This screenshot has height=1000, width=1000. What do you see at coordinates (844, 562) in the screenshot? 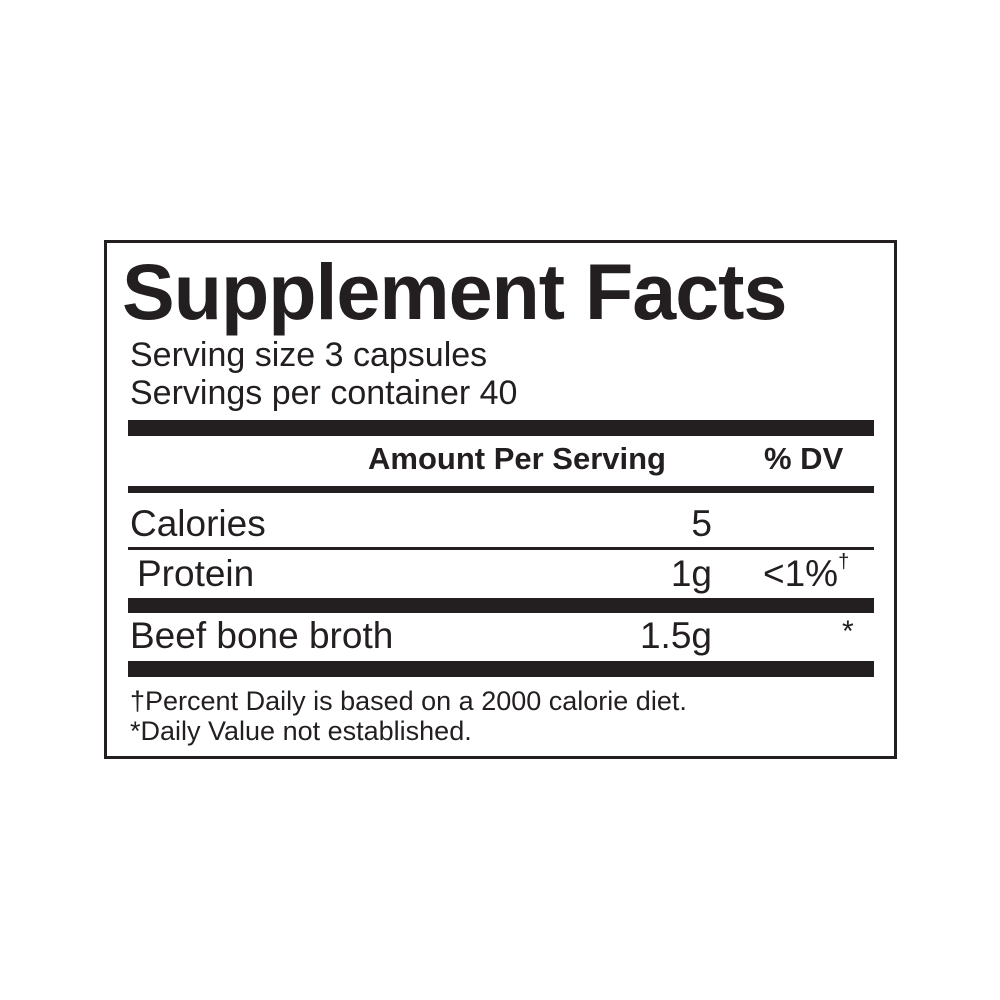
I see `dagger-mark: †` at bounding box center [844, 562].